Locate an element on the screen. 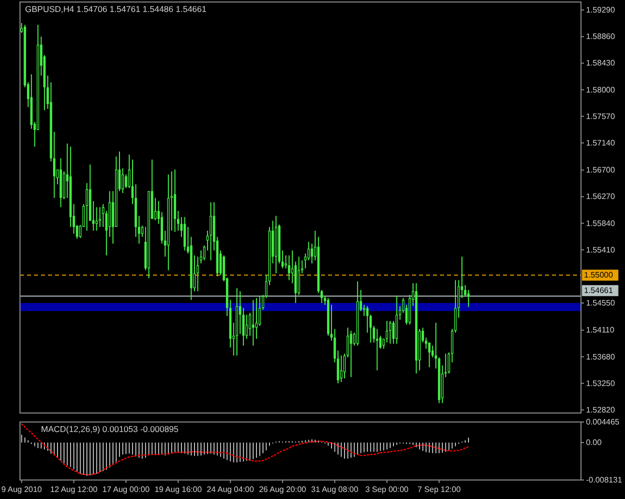 The image size is (625, 499). y-tick-label: 1.58860 is located at coordinates (601, 37).